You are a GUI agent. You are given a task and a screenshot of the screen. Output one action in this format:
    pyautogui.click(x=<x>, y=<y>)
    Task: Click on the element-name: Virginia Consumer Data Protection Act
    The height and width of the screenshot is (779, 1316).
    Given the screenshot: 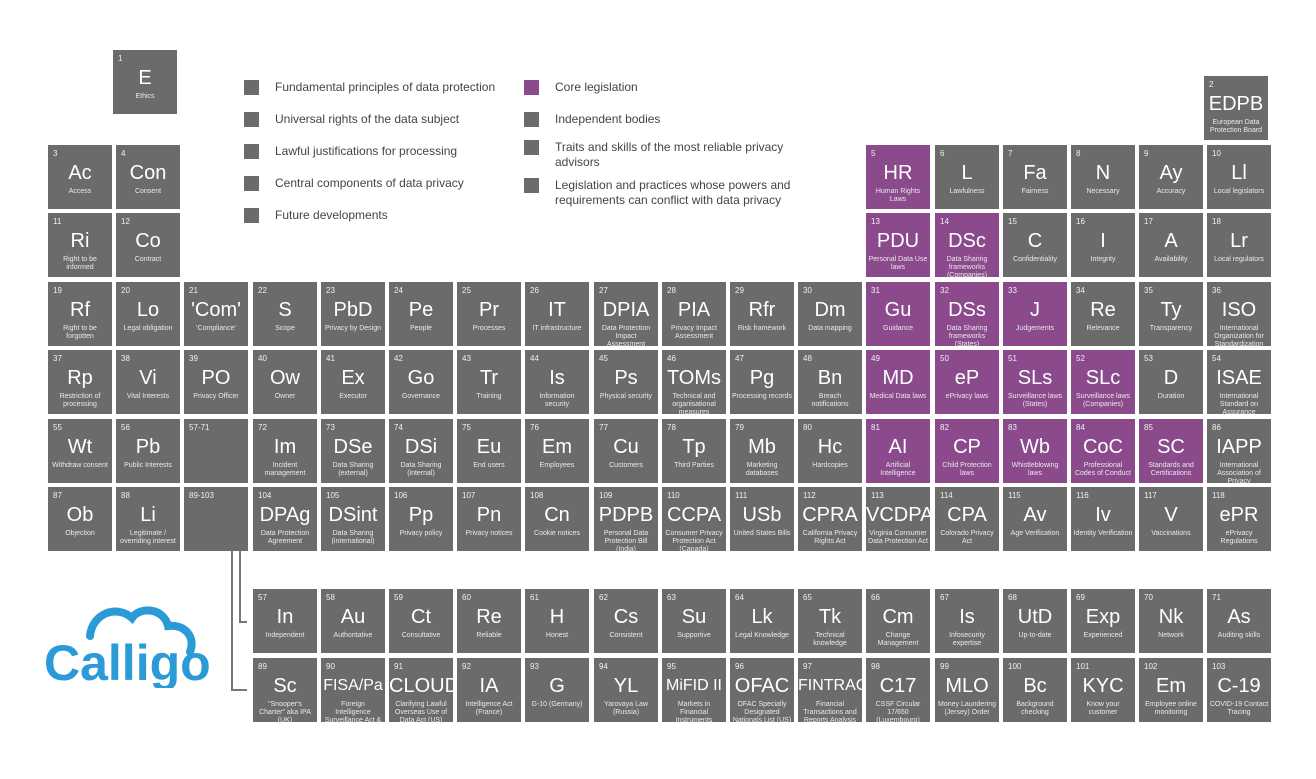 What is the action you would take?
    pyautogui.click(x=898, y=537)
    